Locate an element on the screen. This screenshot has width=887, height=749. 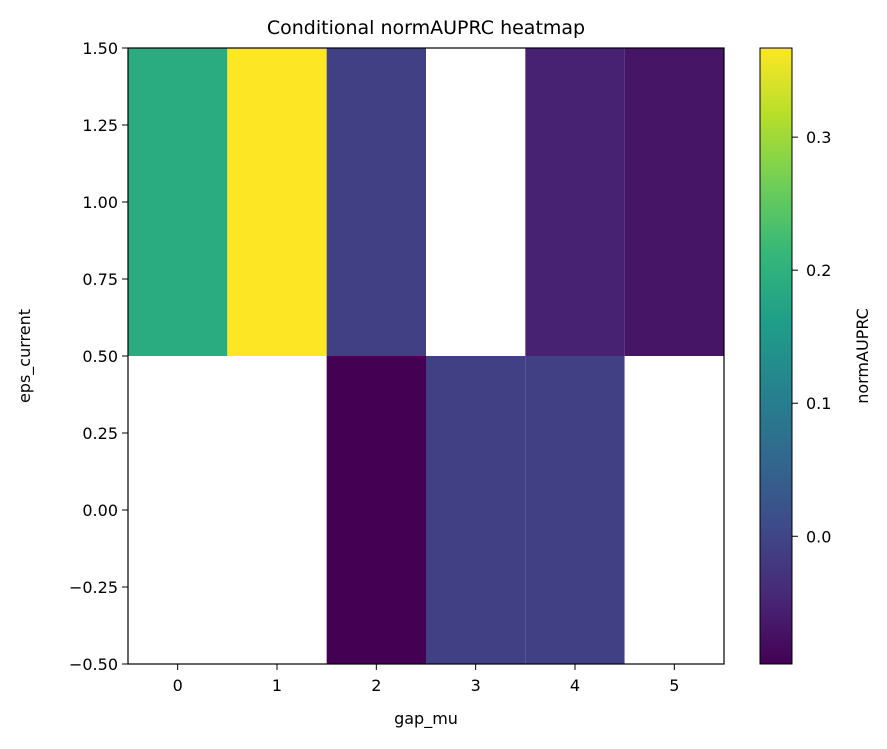
colorbar-tick-label: 0.3 is located at coordinates (818, 137).